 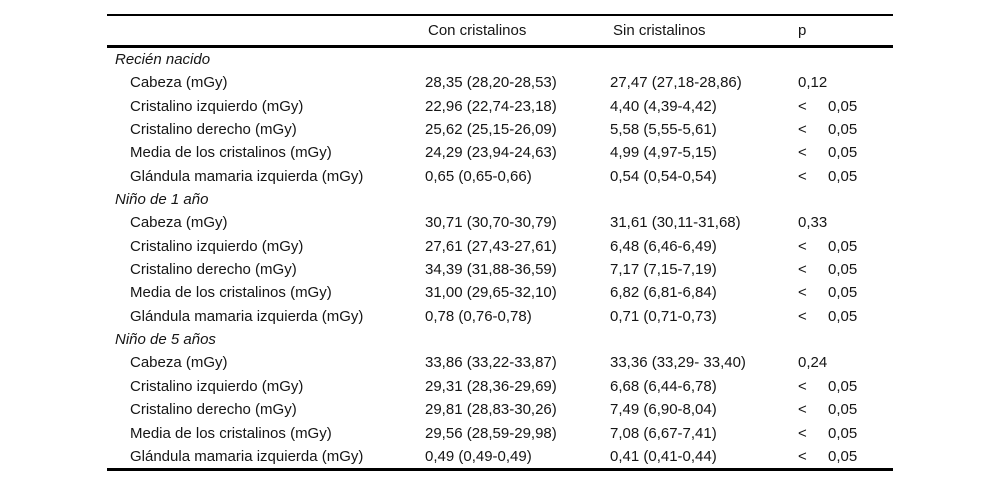 I want to click on sin-cristalinos-cell: 0,41 (0,41-0,44), so click(x=663, y=456).